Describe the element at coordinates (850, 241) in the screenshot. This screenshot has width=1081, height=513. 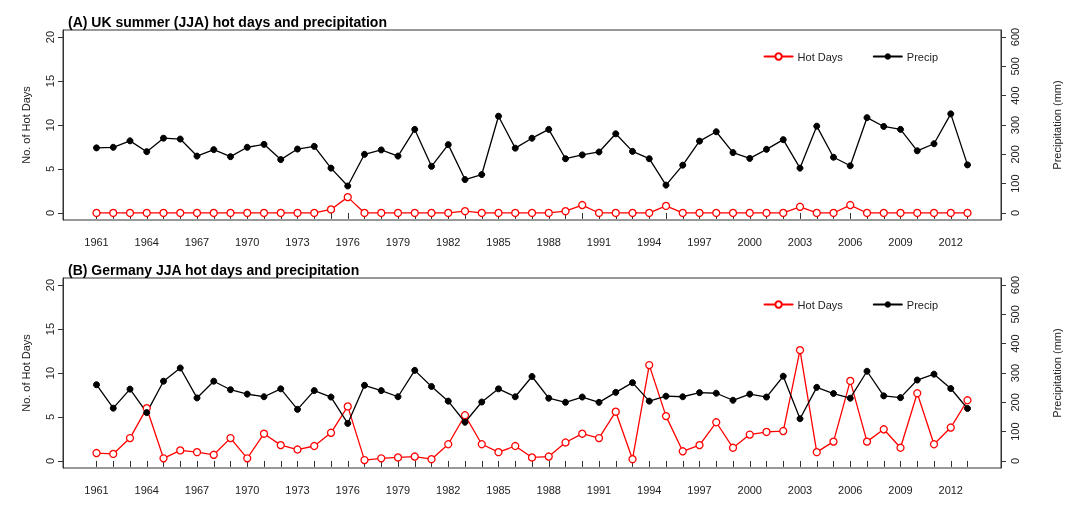
I see `x-tick-label: 2006` at that location.